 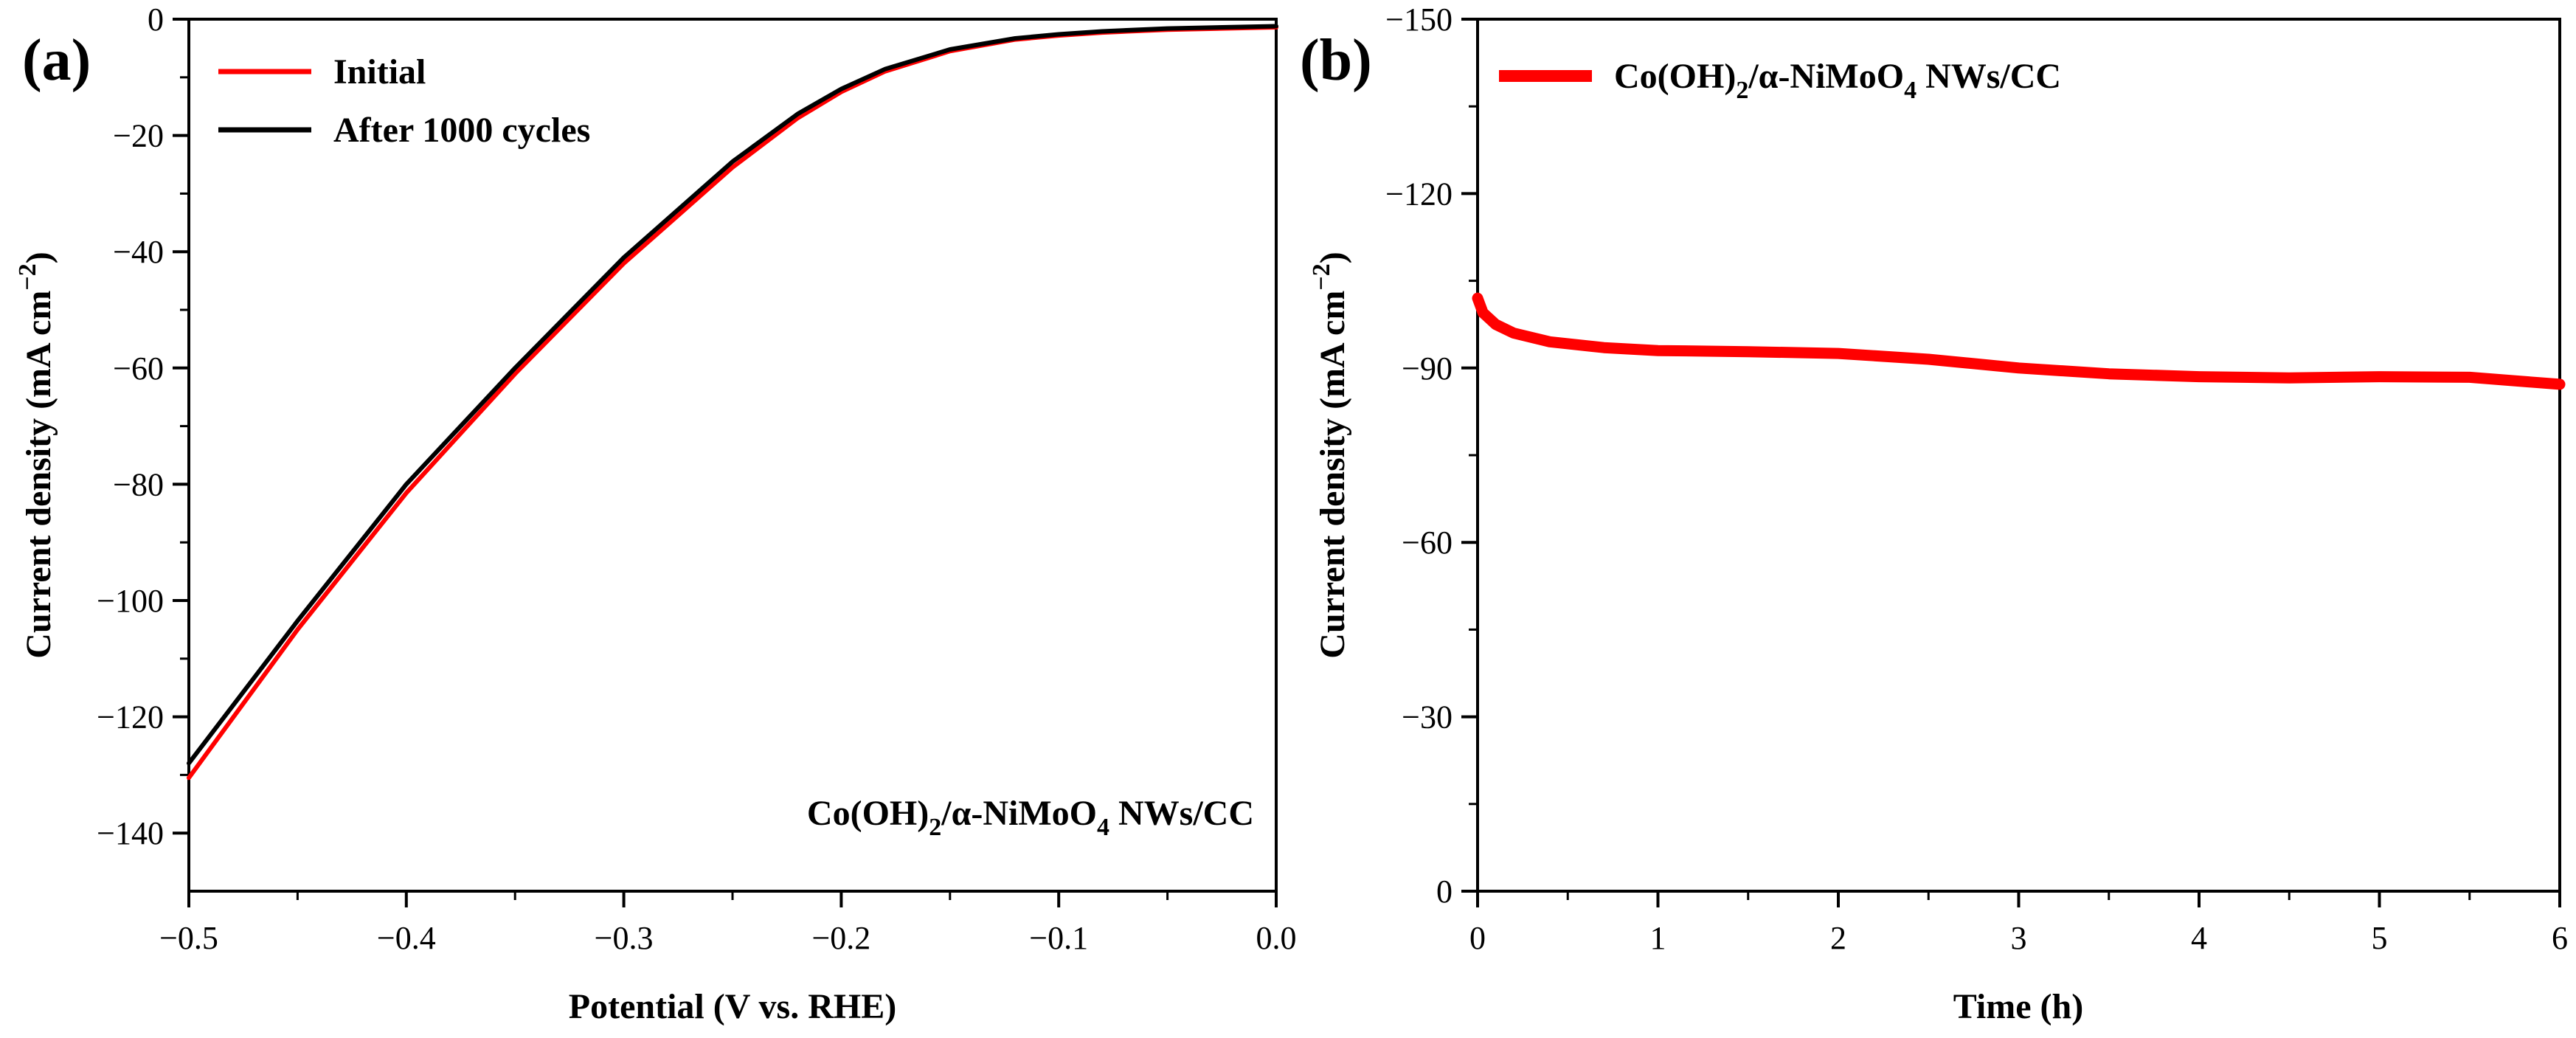 I want to click on panel-label-b: (b), so click(x=1336, y=61).